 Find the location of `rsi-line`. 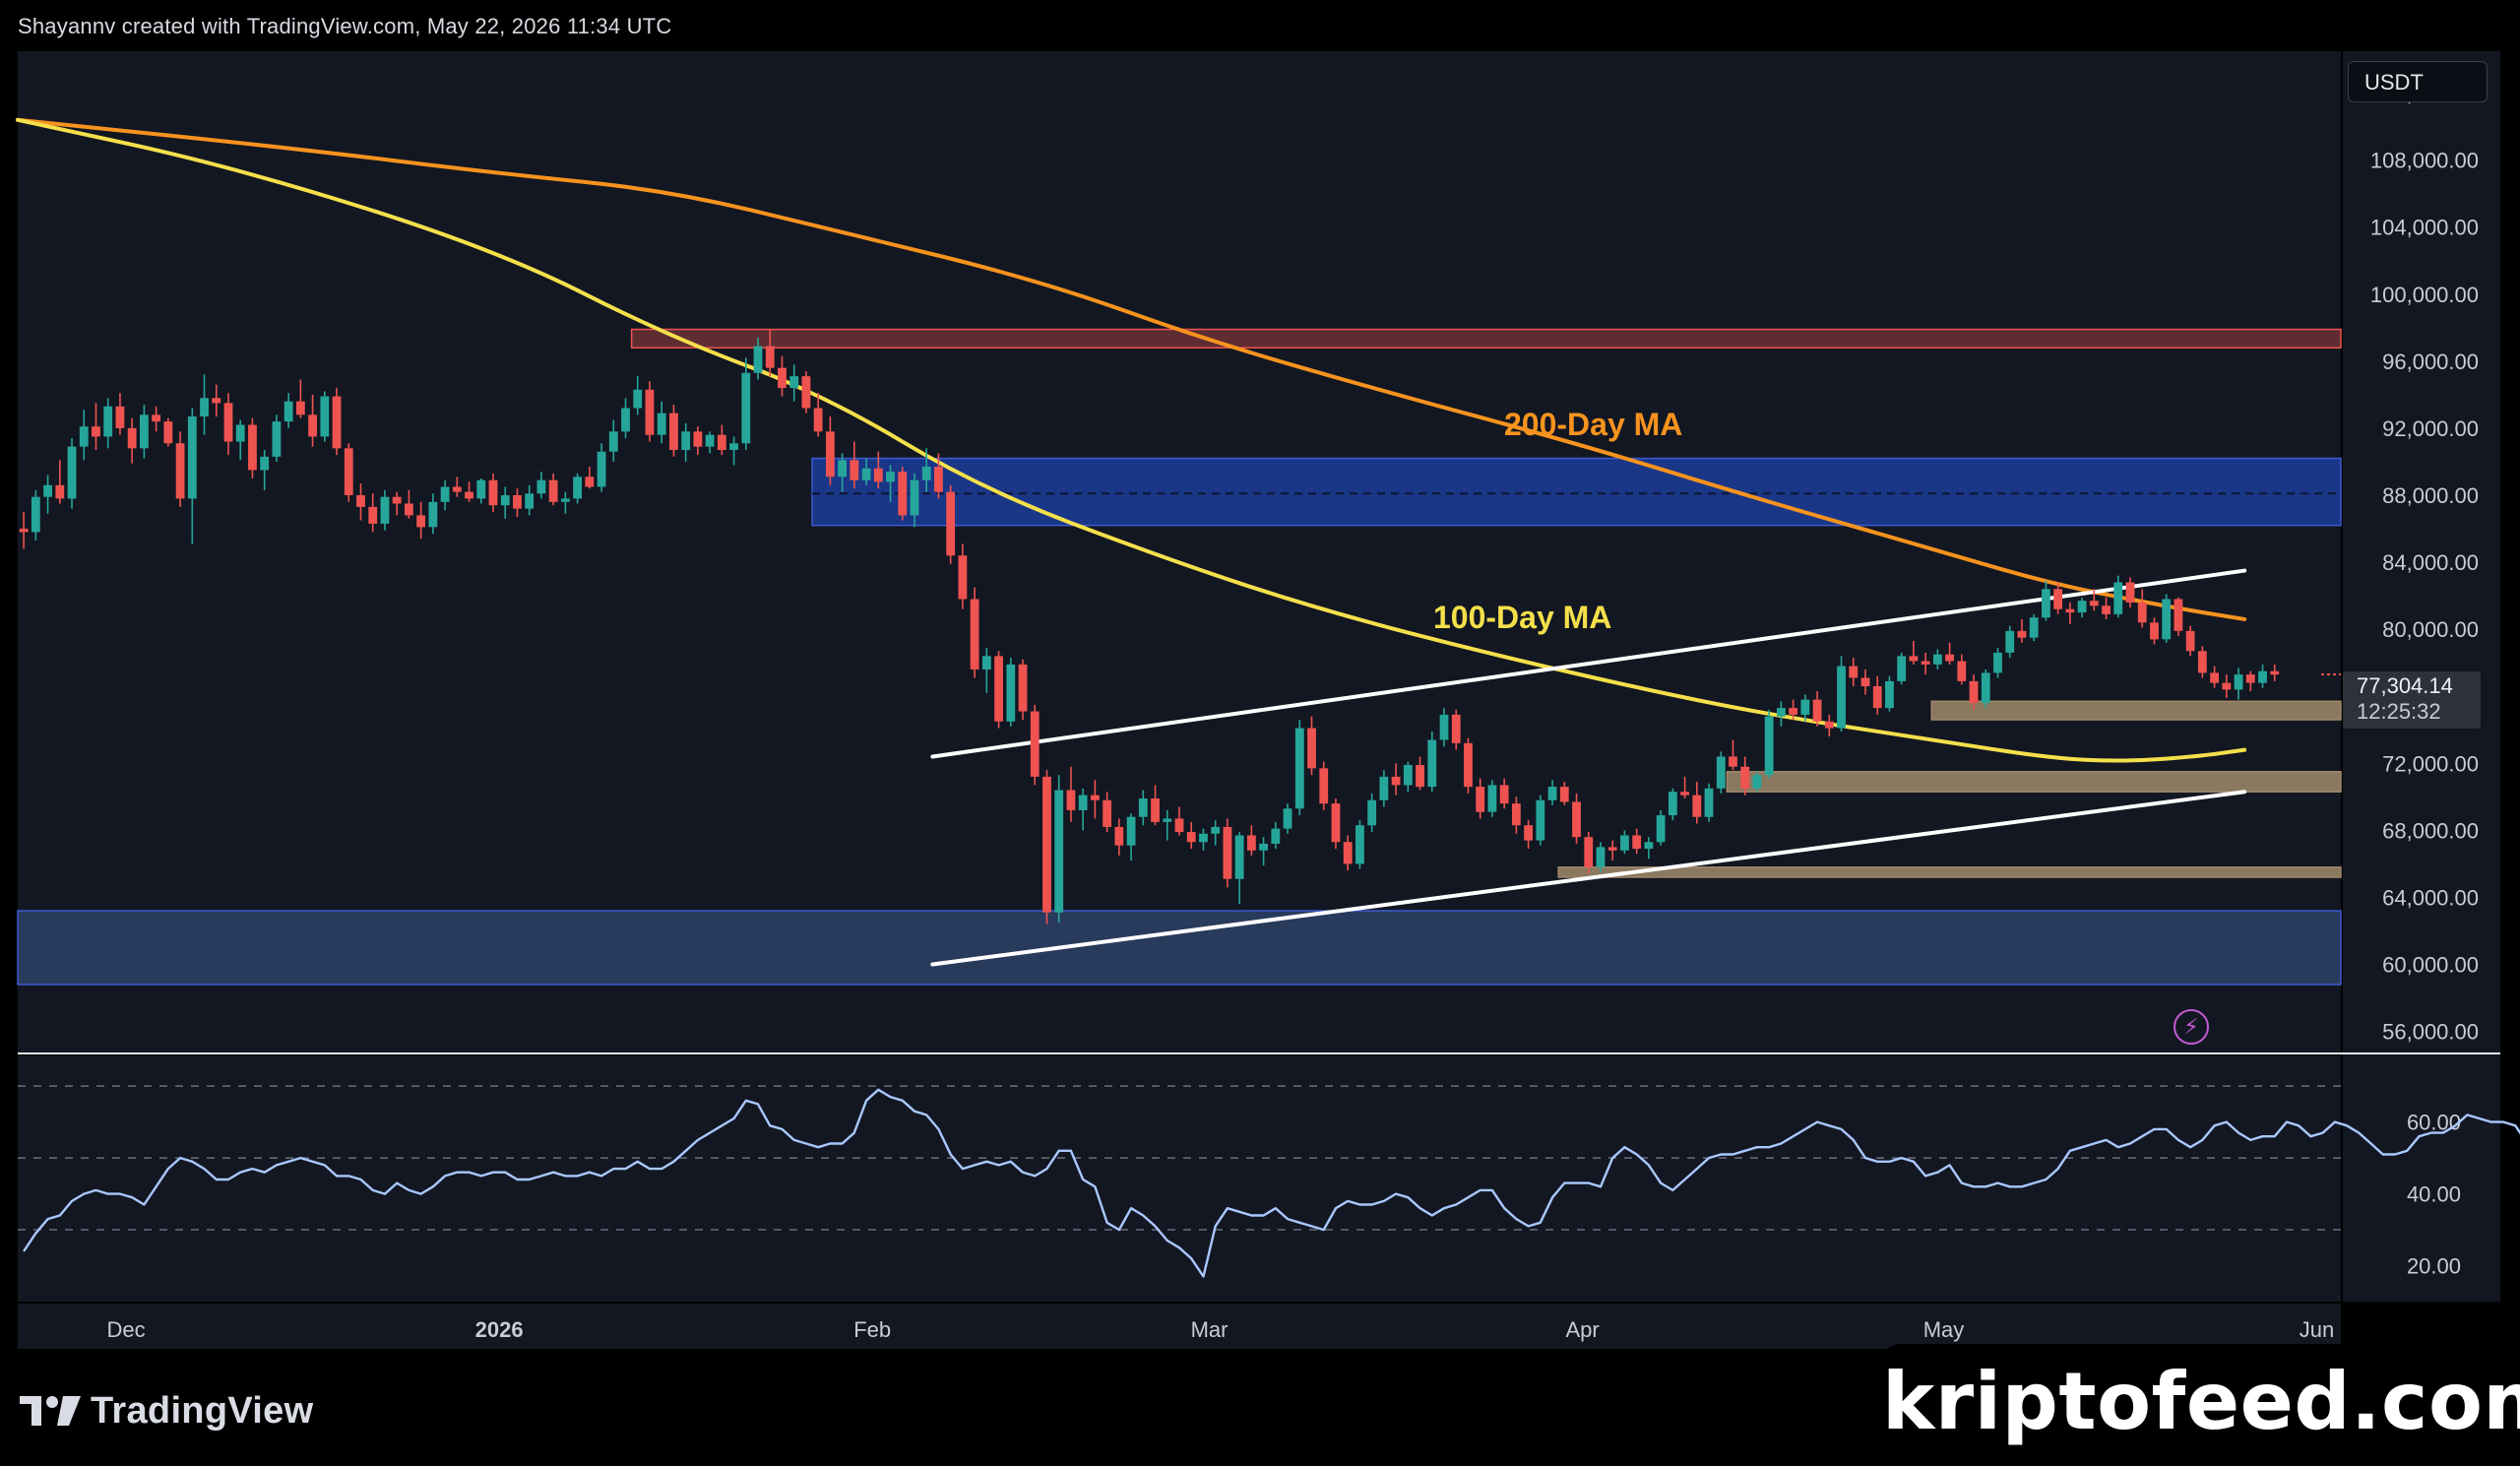

rsi-line is located at coordinates (1271, 1183).